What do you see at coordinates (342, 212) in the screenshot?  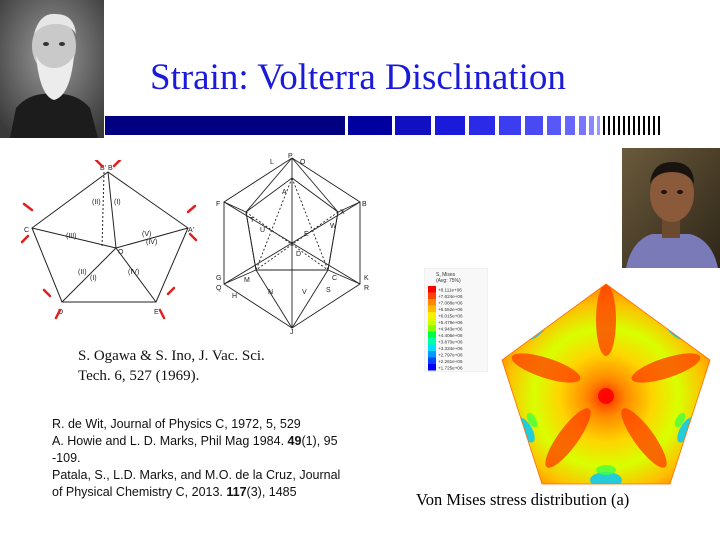 I see `icosa-label: X` at bounding box center [342, 212].